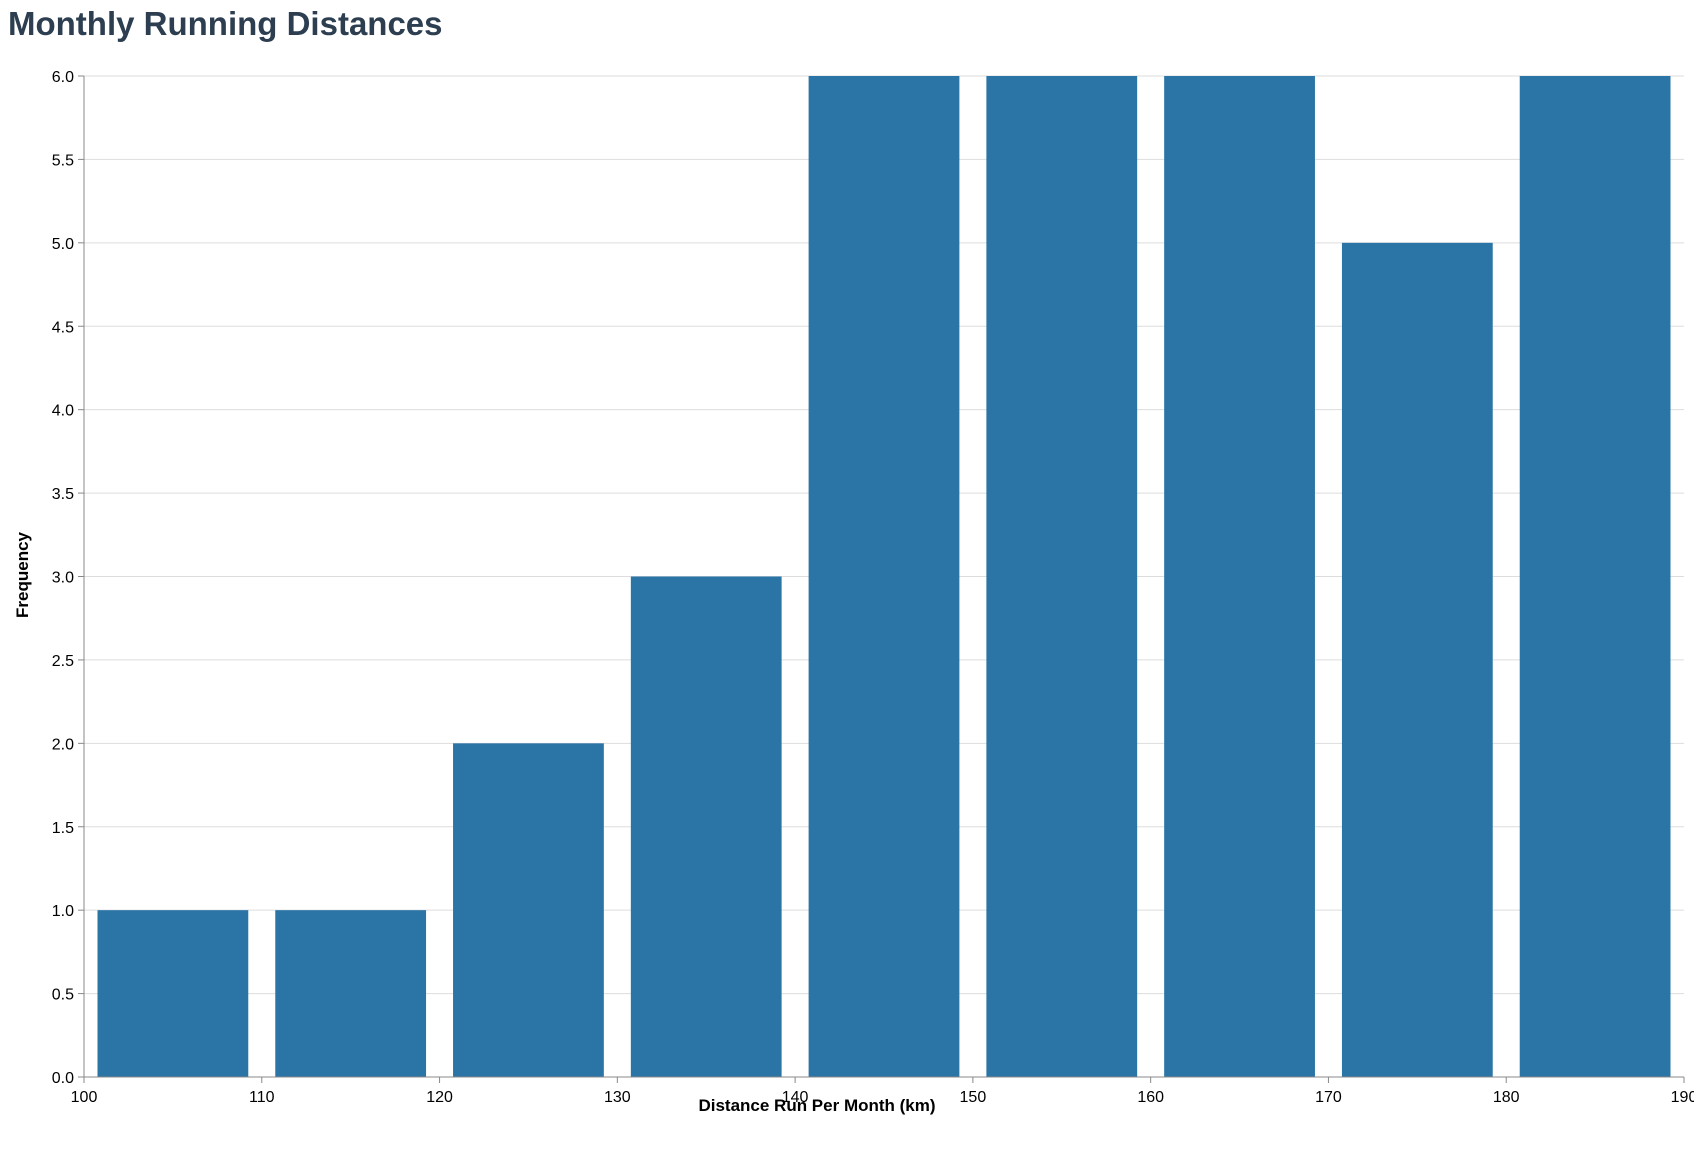  What do you see at coordinates (439, 1097) in the screenshot?
I see `x-tick-label: 120` at bounding box center [439, 1097].